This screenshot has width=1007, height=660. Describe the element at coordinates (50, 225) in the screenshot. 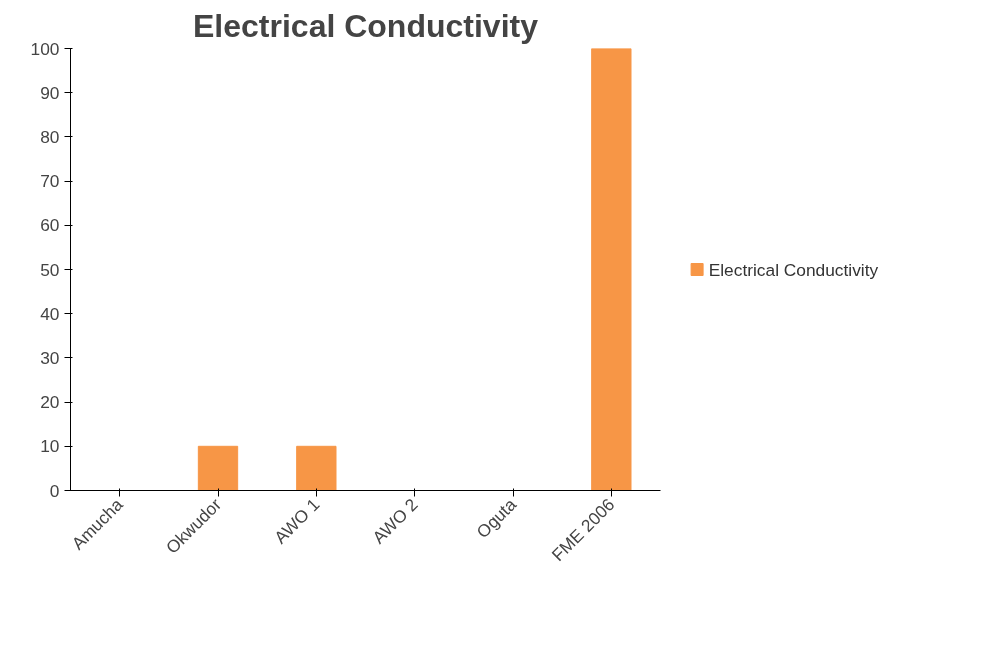

I see `y-tick-label: 60` at that location.